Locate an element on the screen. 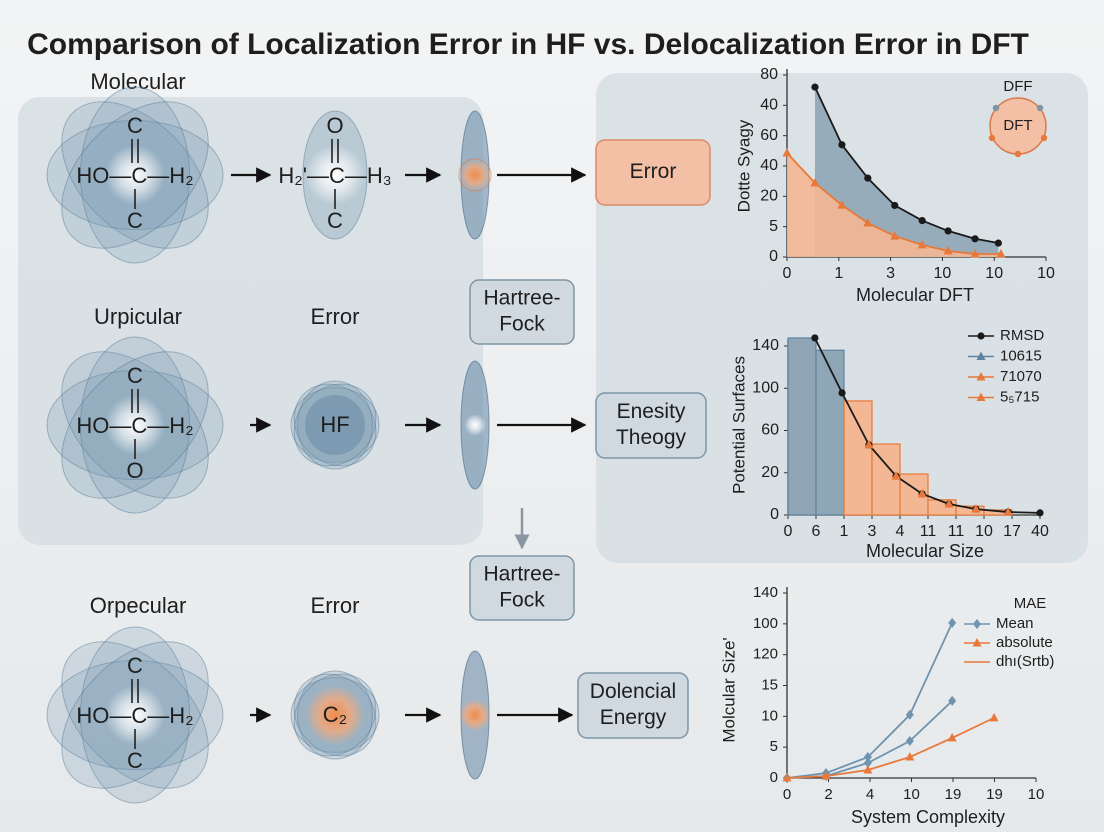  series-line is located at coordinates (890, 748).